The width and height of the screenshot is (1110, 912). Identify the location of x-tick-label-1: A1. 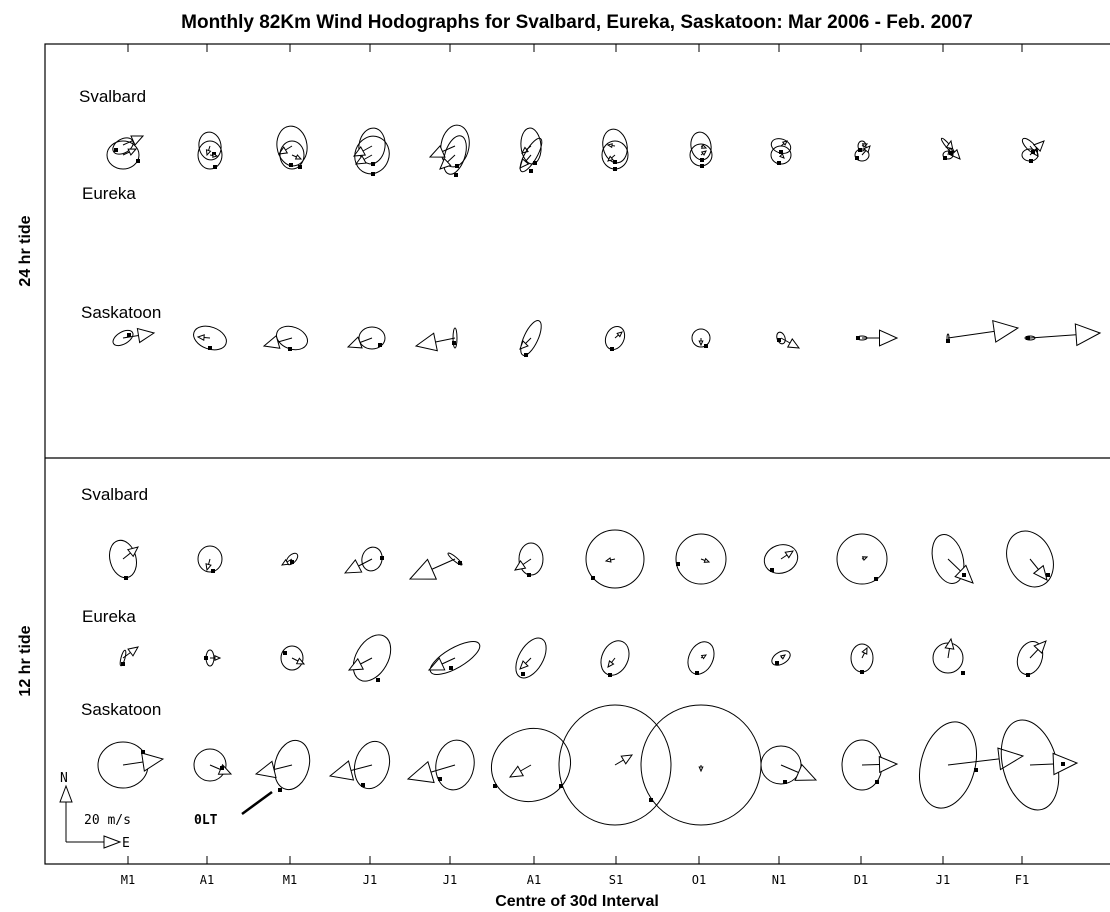
(207, 880).